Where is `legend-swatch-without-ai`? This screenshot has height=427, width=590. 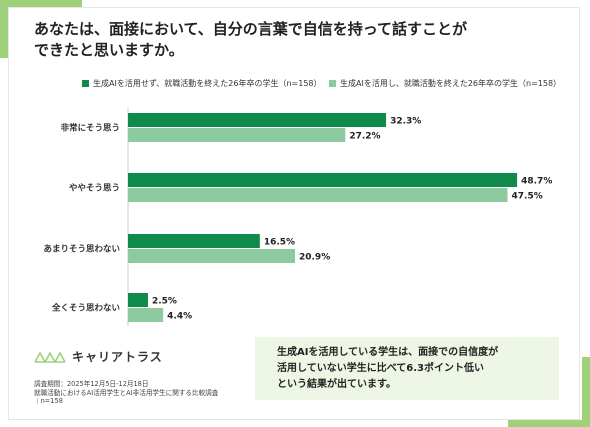
legend-swatch-without-ai is located at coordinates (85, 83).